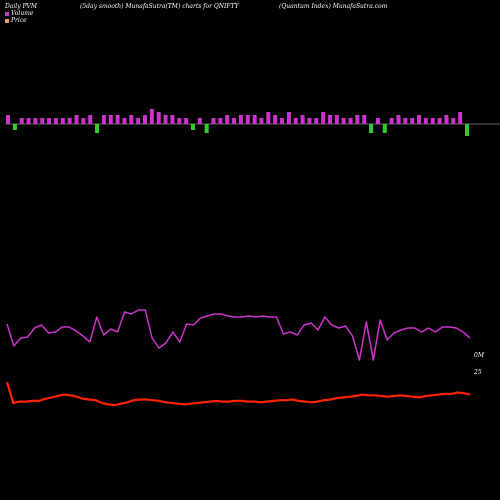 Image resolution: width=500 pixels, height=500 pixels. I want to click on series-line-volume, so click(238, 335).